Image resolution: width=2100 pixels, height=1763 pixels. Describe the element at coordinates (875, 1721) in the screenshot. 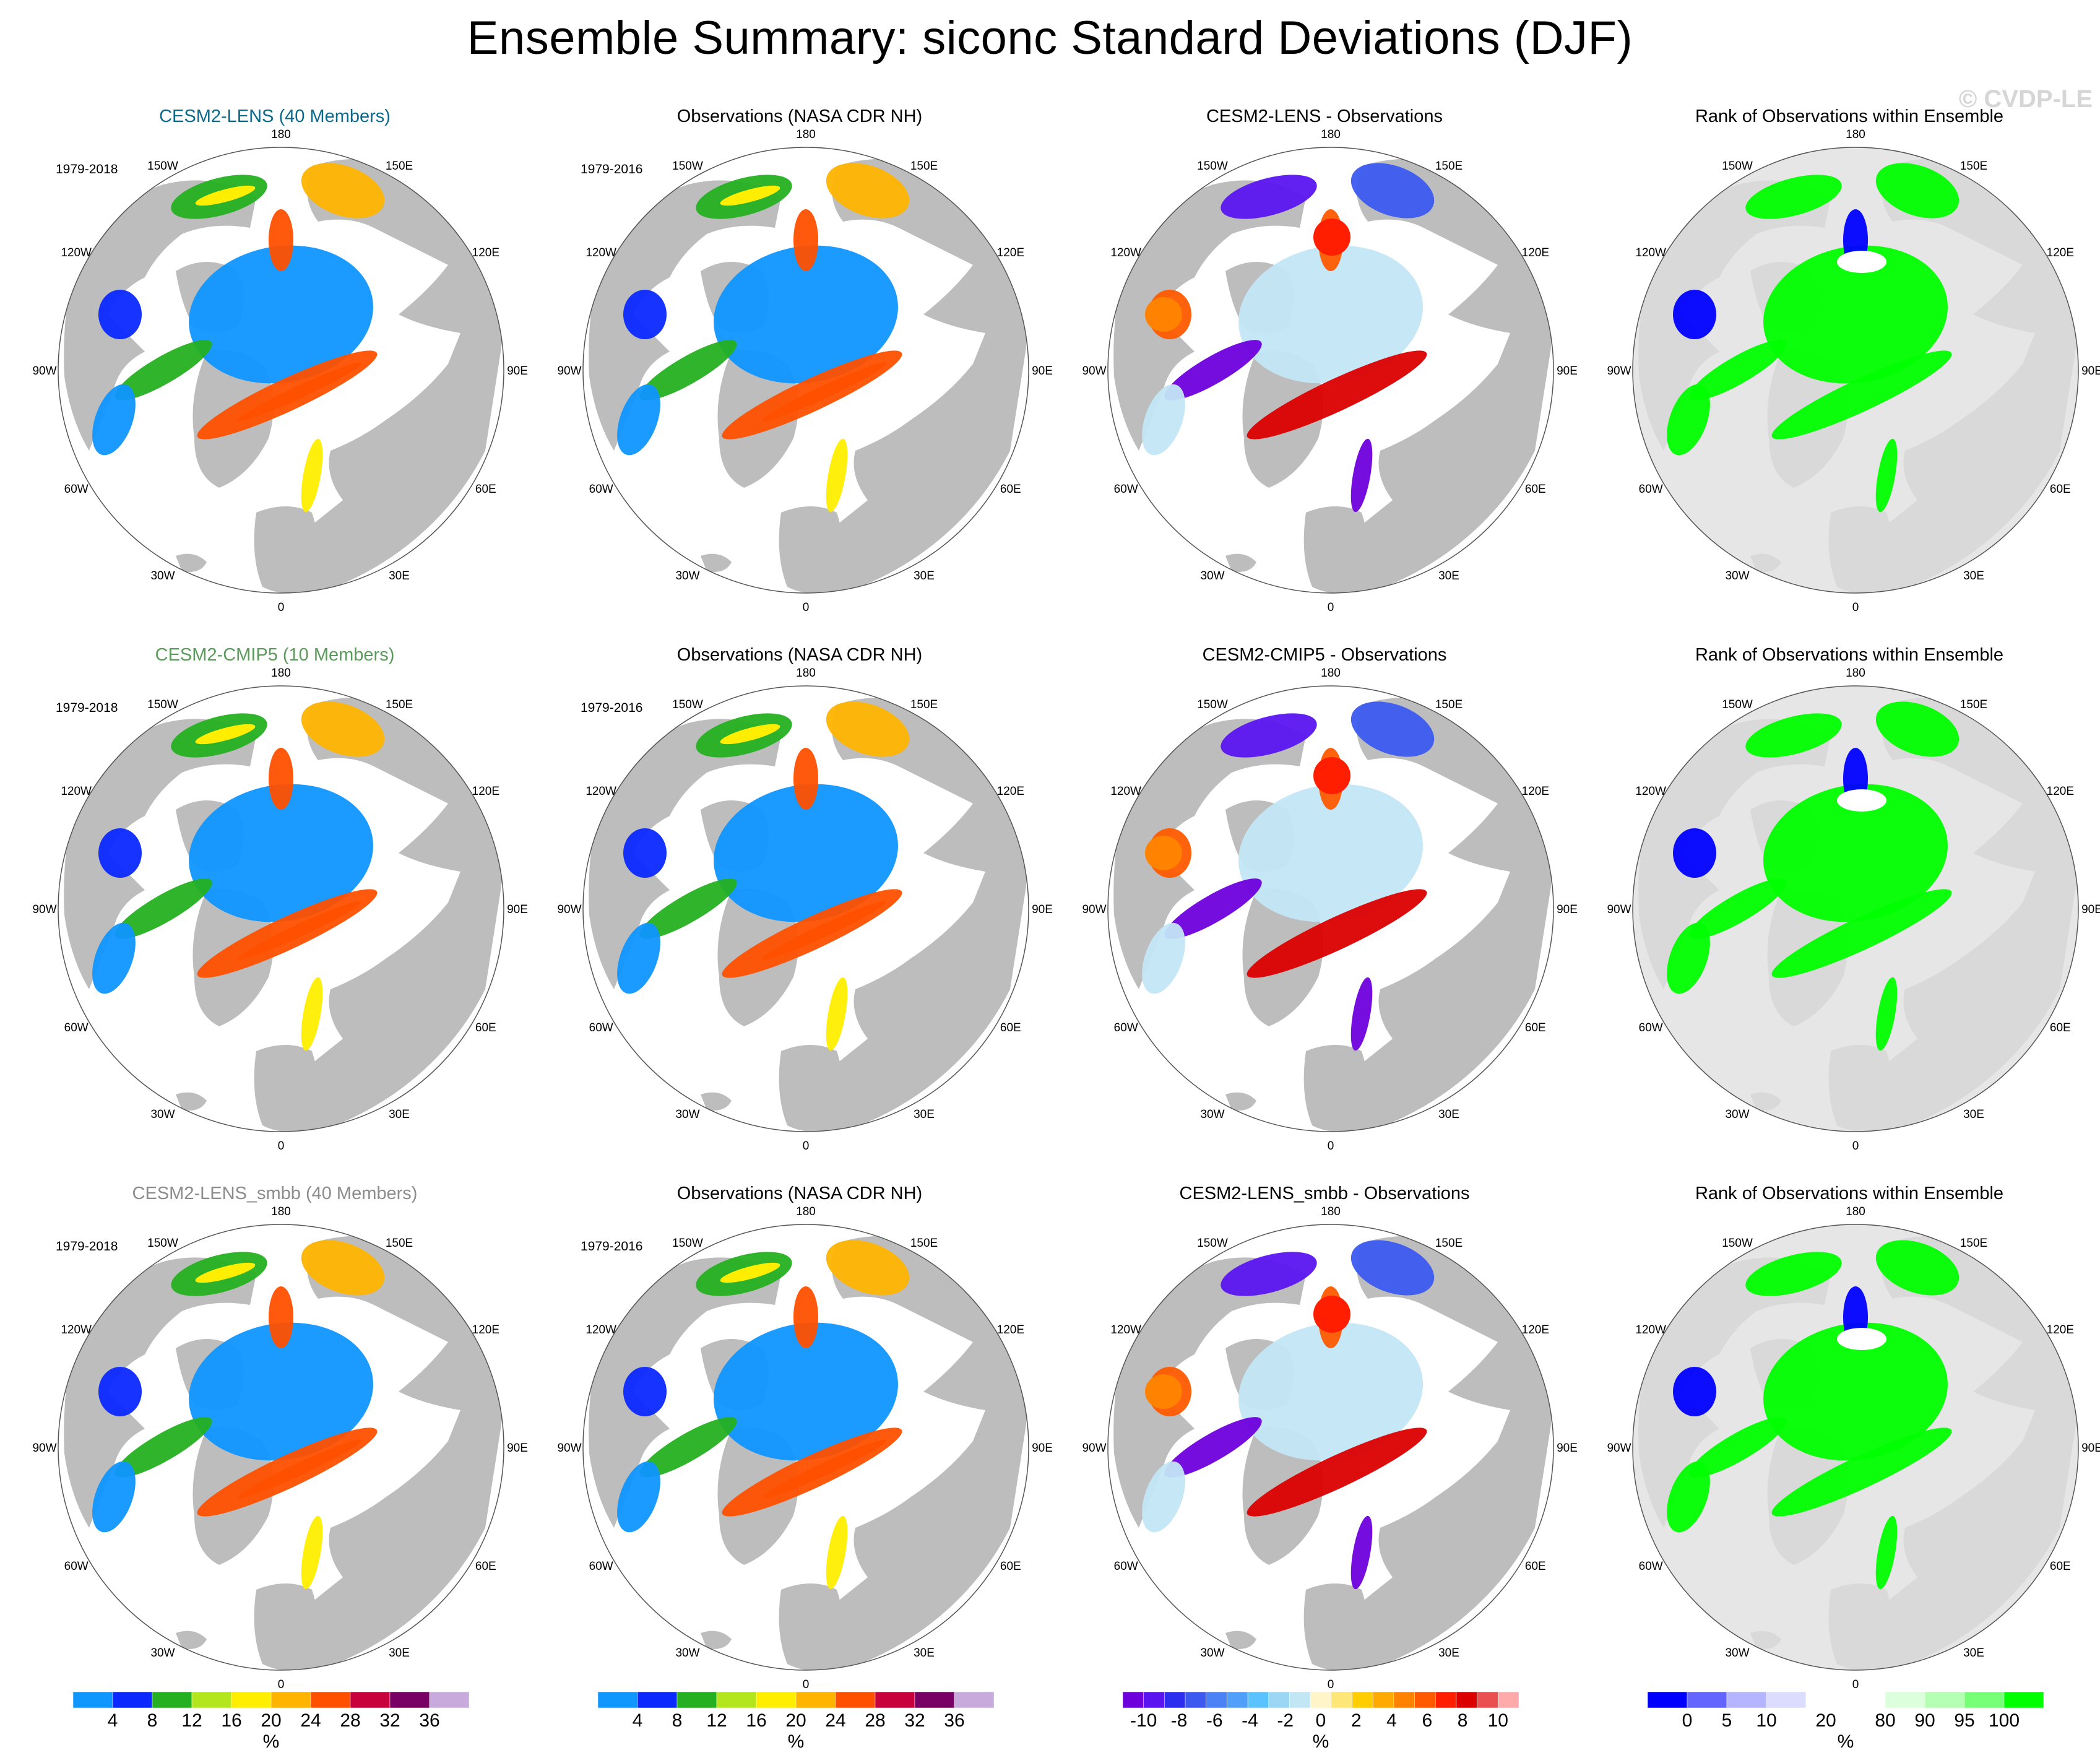

I see `colorbar-tick-label: 28` at that location.